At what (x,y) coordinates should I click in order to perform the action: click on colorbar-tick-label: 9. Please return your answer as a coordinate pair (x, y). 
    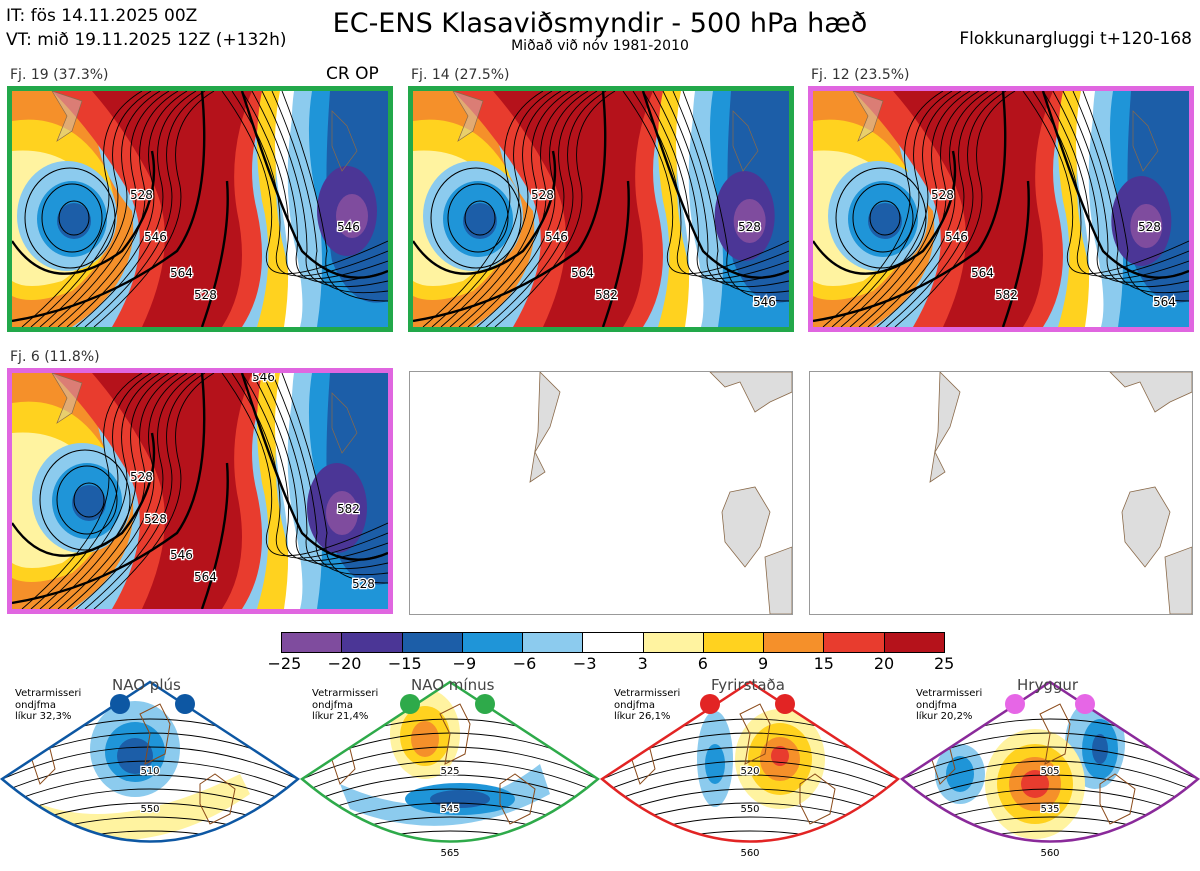
    Looking at the image, I should click on (763, 663).